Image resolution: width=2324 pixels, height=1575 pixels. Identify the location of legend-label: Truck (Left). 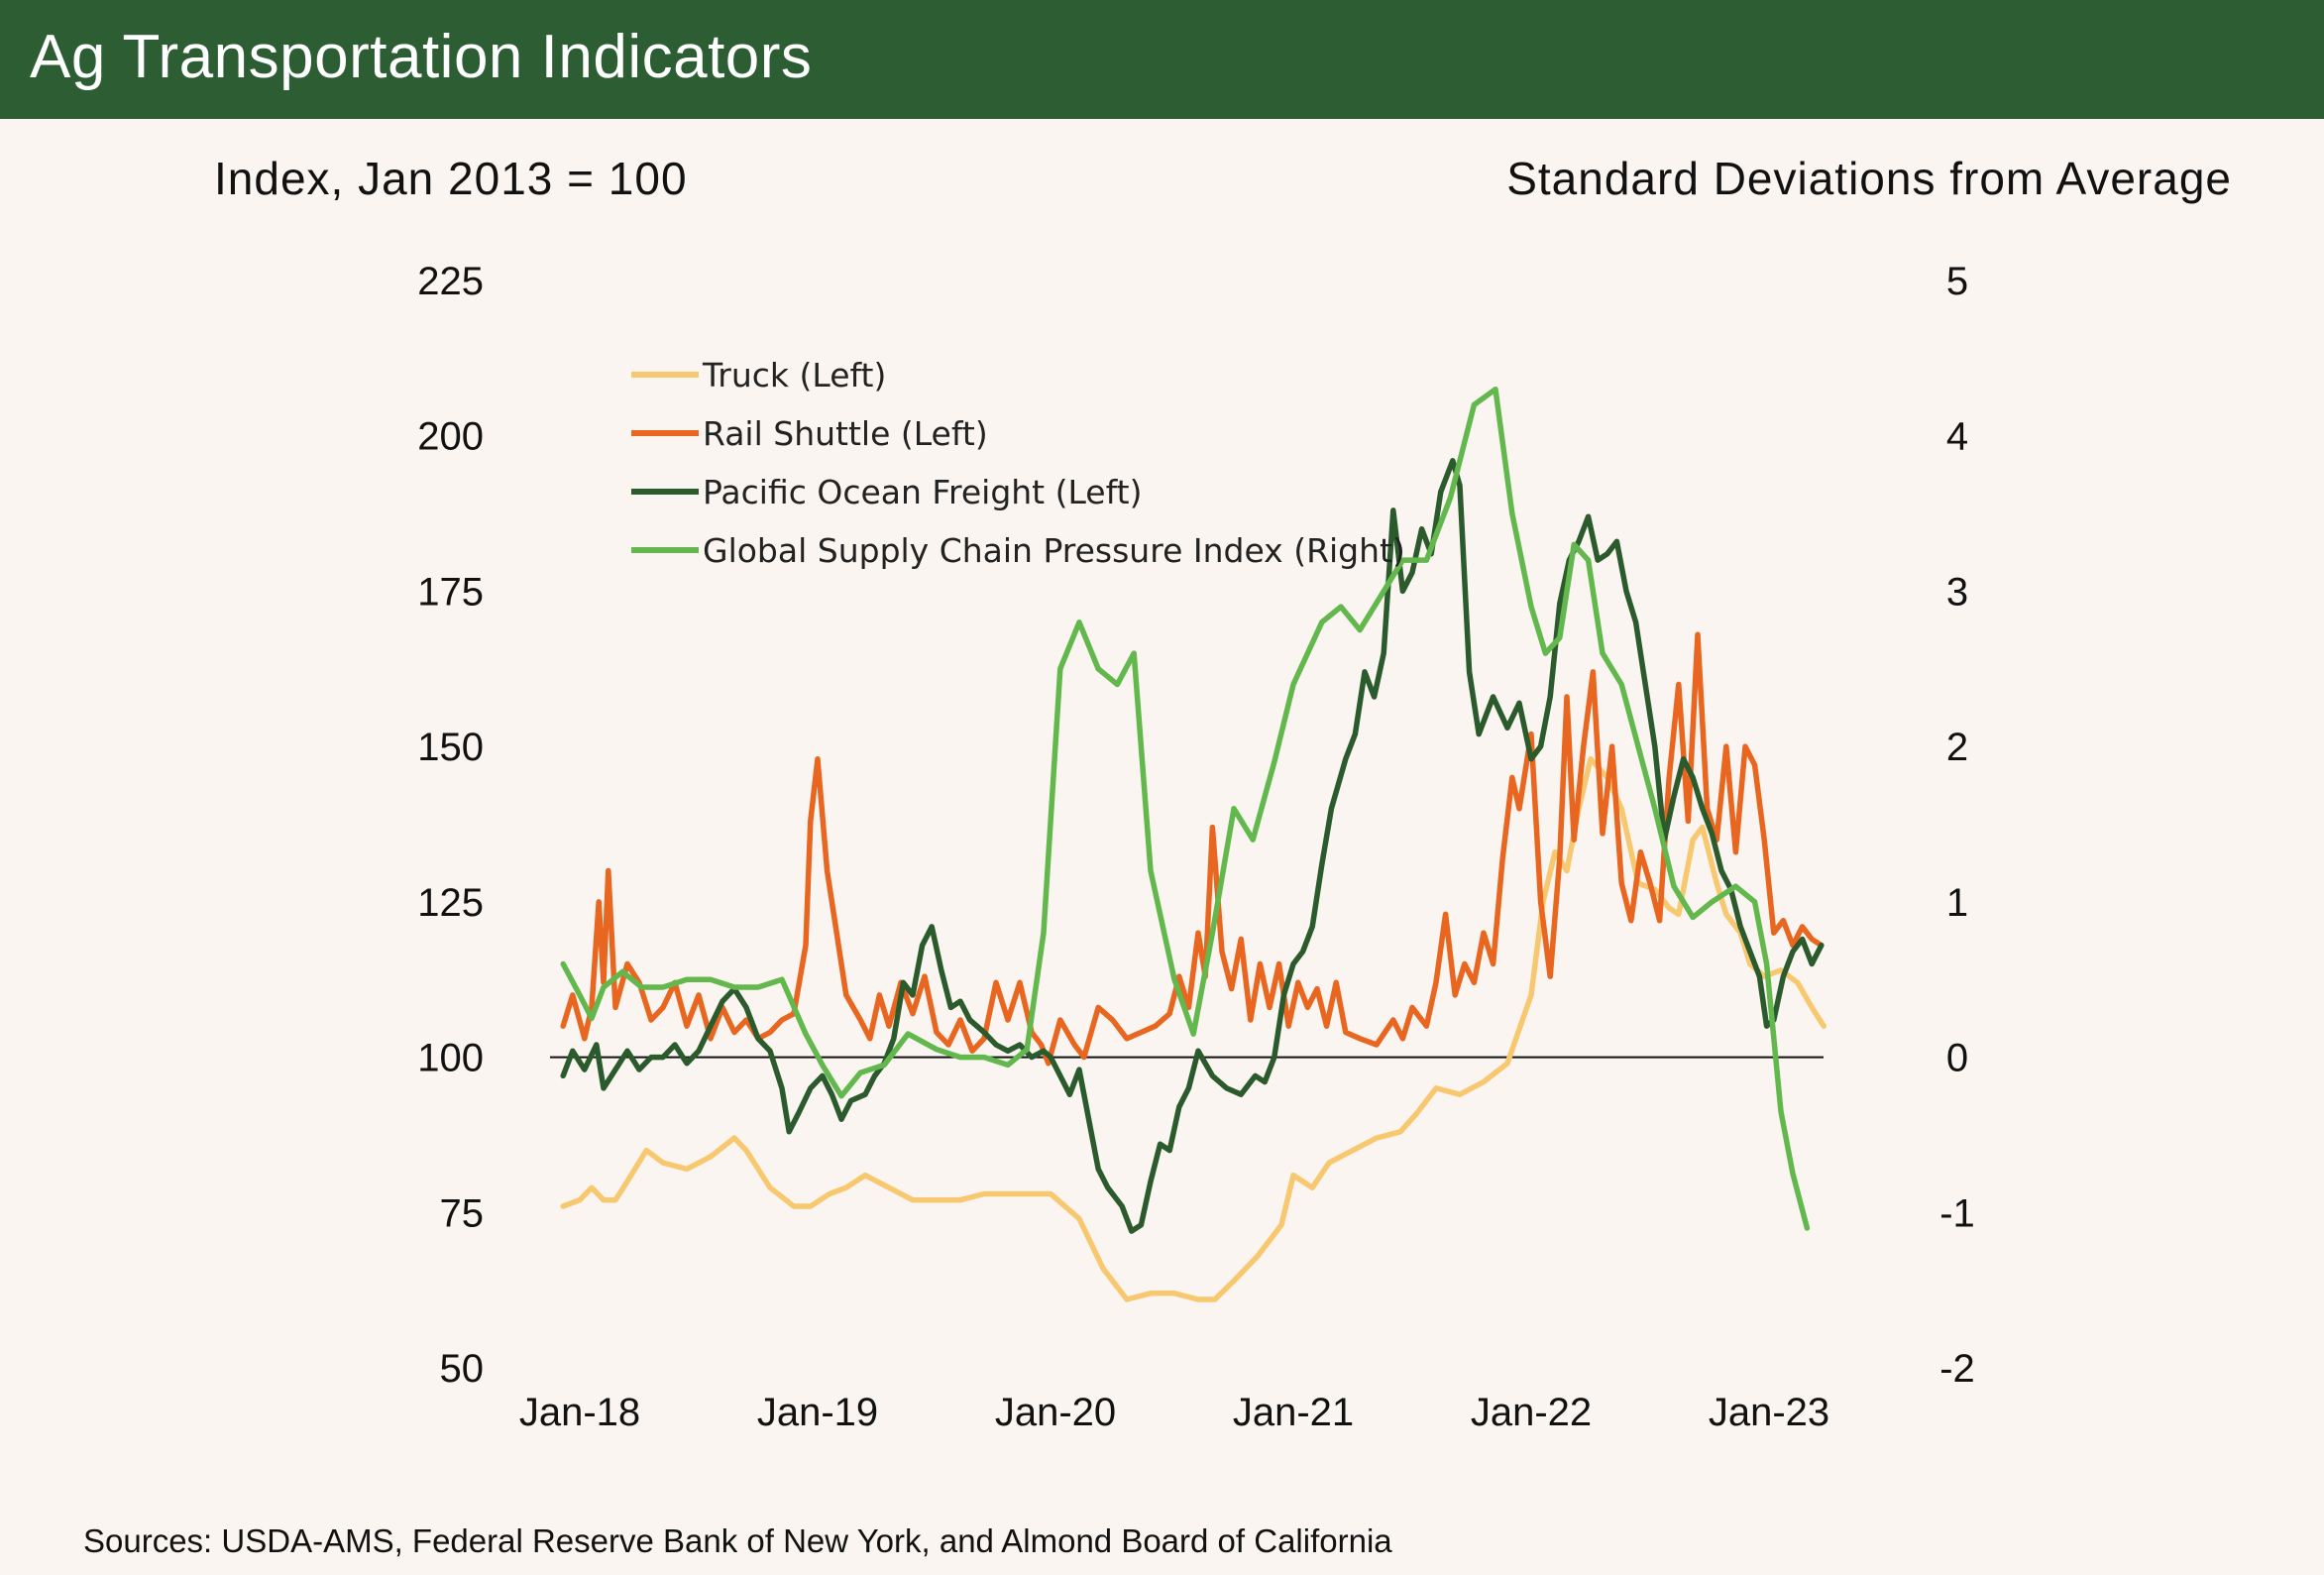
(794, 375).